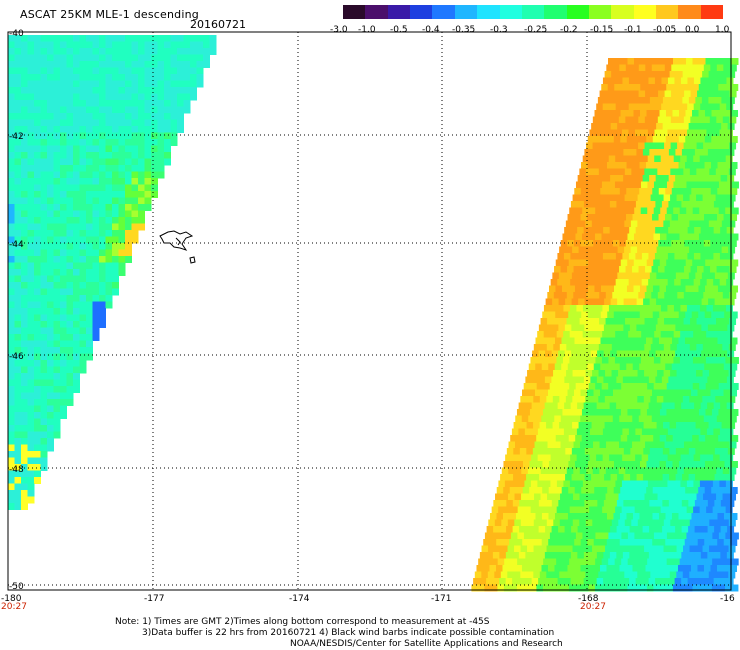  I want to click on color-scale-segment, so click(376, 12).